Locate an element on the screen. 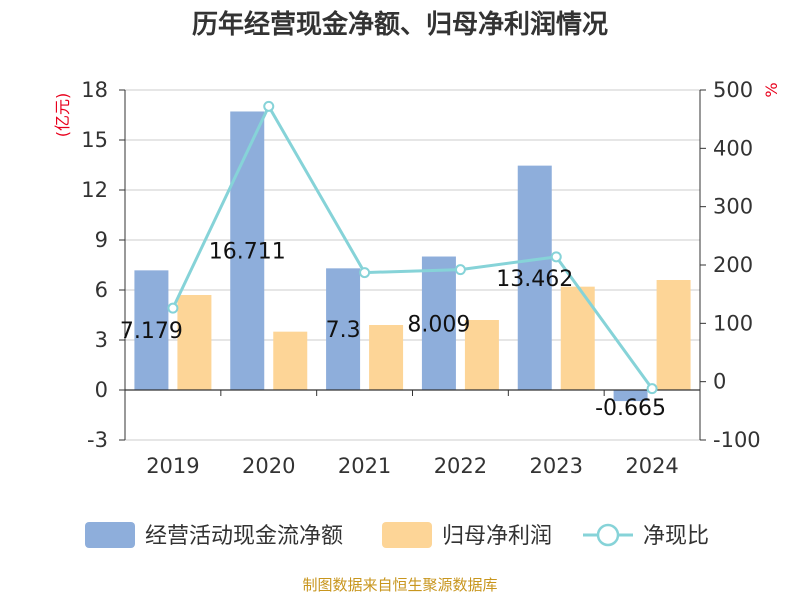 The width and height of the screenshot is (800, 600). right-tick-label: 400 is located at coordinates (733, 148).